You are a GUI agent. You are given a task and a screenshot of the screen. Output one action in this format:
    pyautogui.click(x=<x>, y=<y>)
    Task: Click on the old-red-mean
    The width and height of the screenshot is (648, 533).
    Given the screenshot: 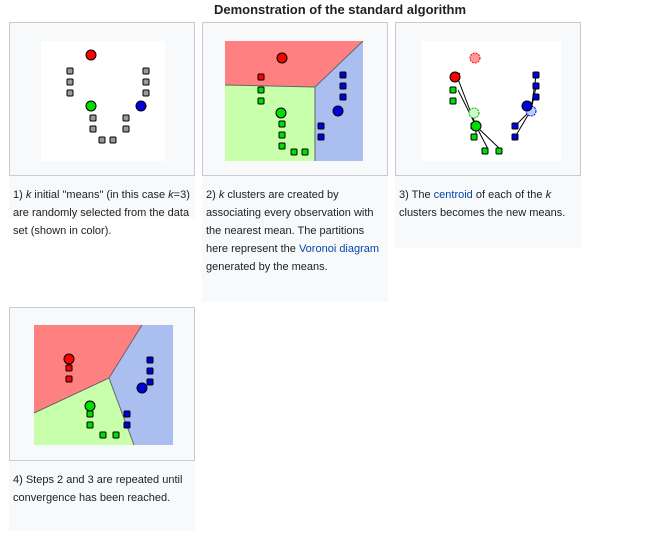 What is the action you would take?
    pyautogui.click(x=475, y=58)
    